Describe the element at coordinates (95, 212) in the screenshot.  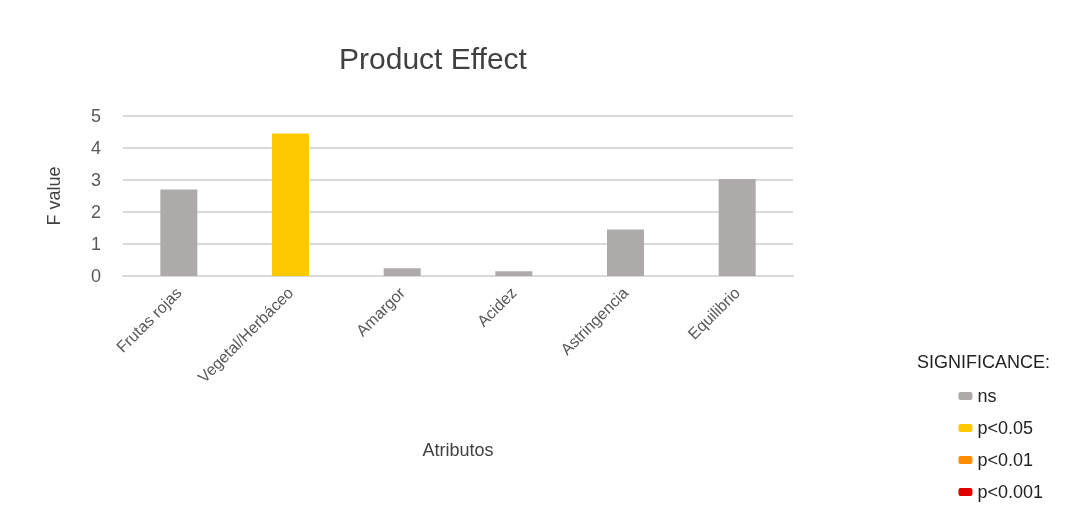
I see `y-tick-label: 2` at that location.